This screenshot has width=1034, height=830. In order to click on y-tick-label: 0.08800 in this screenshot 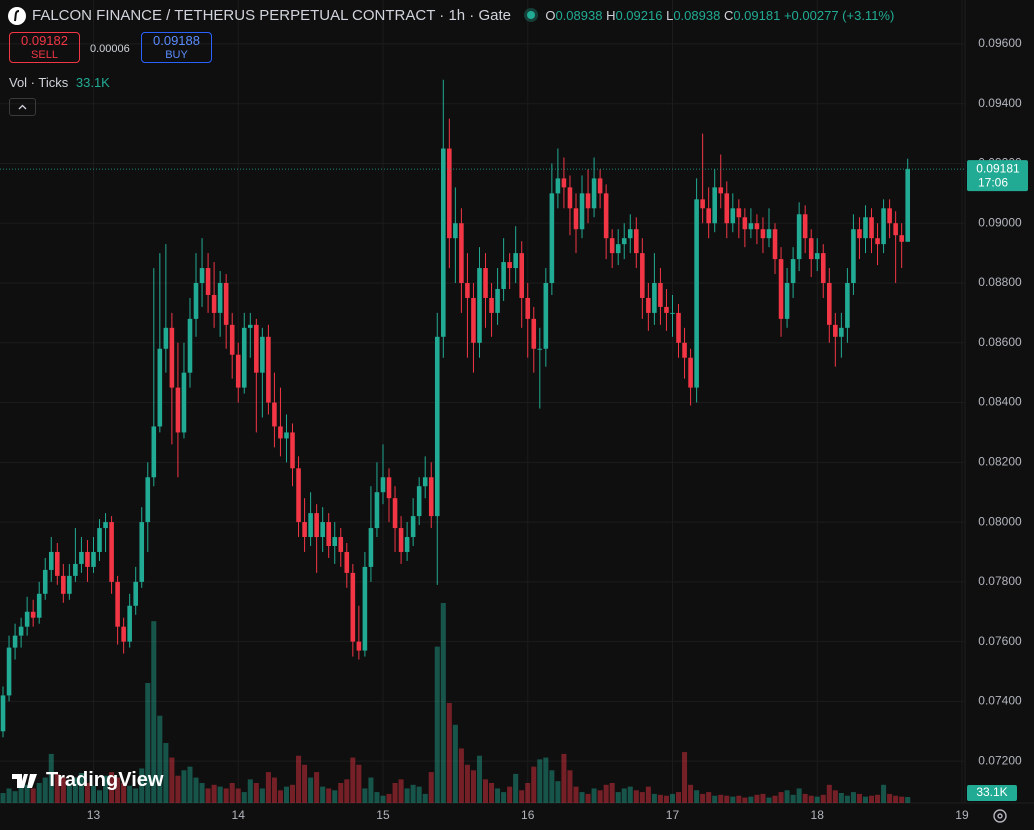, I will do `click(1000, 282)`.